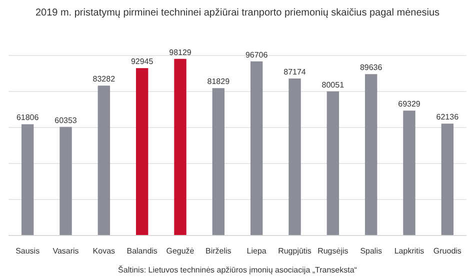 This screenshot has height=279, width=474. I want to click on chart-title: 2019 m. pristatymų pirminei techninei apžiūrai tranporto priemonių skaičius pagal mėnesius, so click(237, 13).